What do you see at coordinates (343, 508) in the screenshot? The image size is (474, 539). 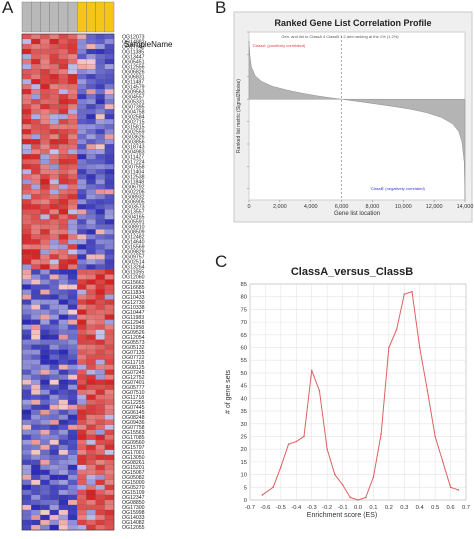 I see `es-x-tick-label: -0.1` at bounding box center [343, 508].